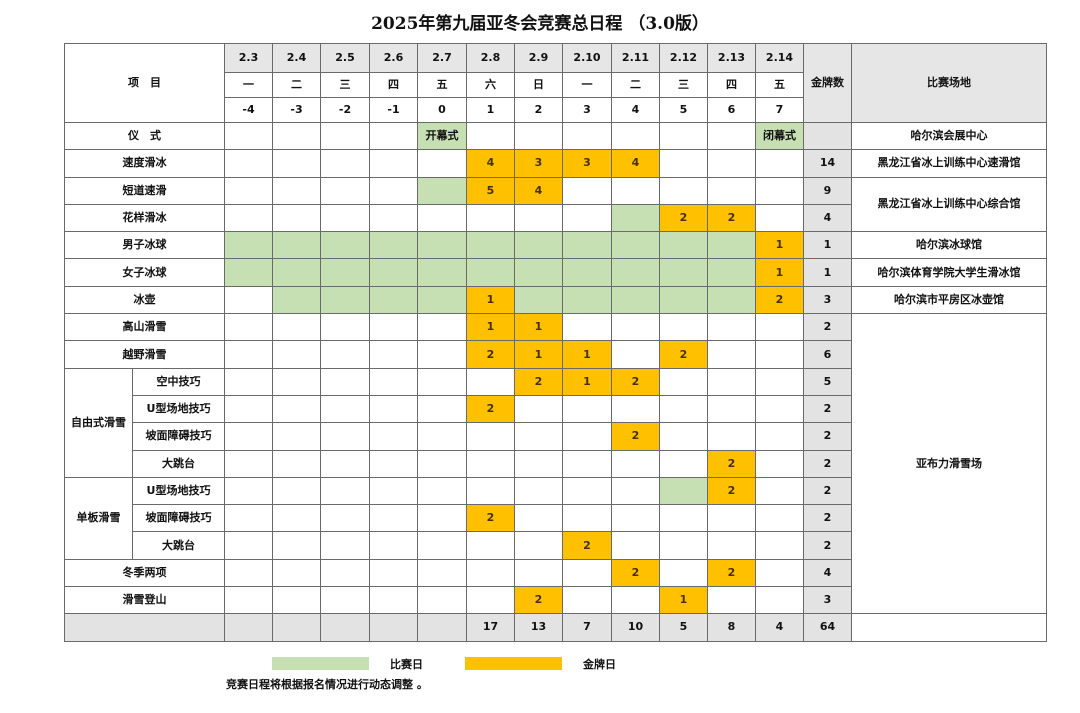 Image resolution: width=1080 pixels, height=713 pixels. Describe the element at coordinates (490, 190) in the screenshot. I see `gold-day-cell: 5` at that location.